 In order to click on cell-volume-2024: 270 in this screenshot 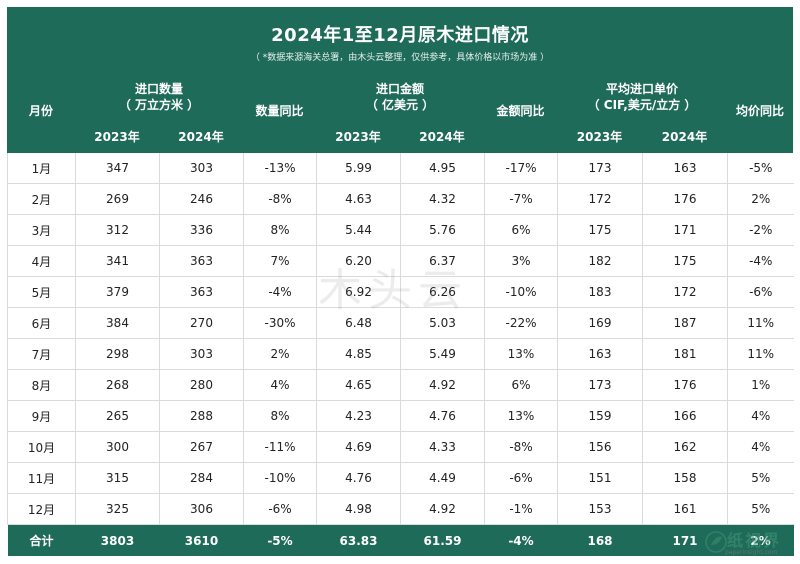, I will do `click(201, 323)`.